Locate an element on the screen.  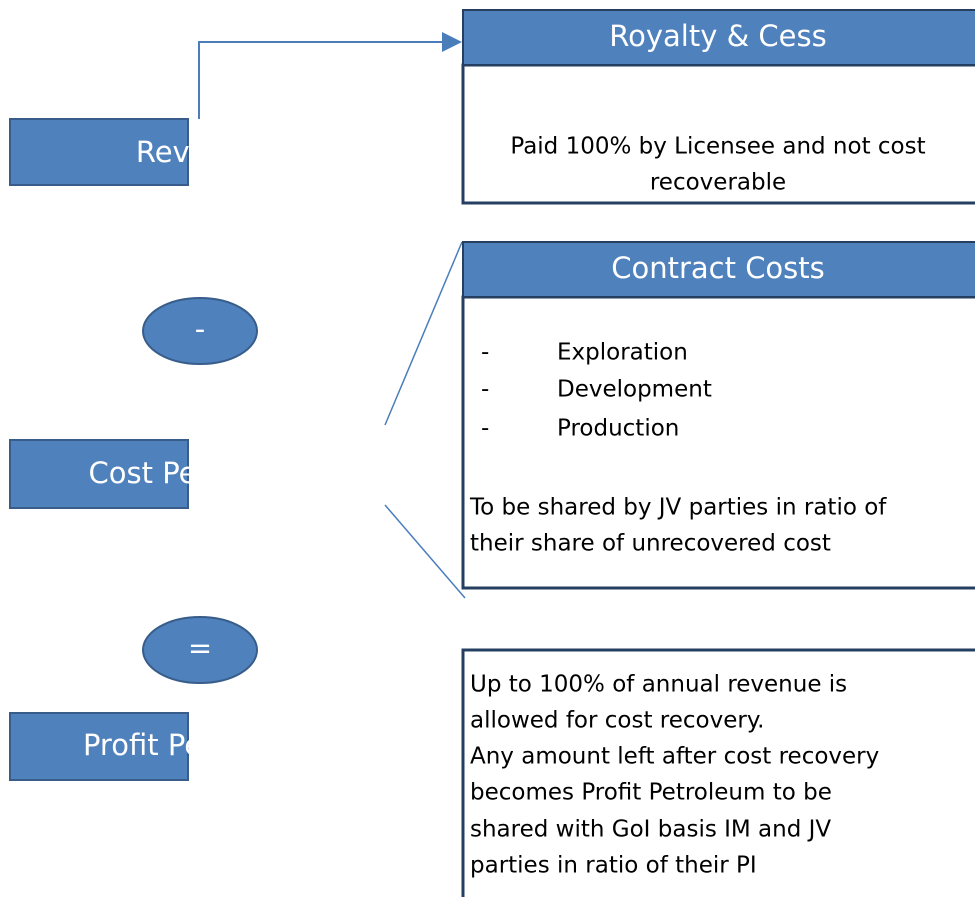
panel-text: their share of unrecovered cost is located at coordinates (650, 544).